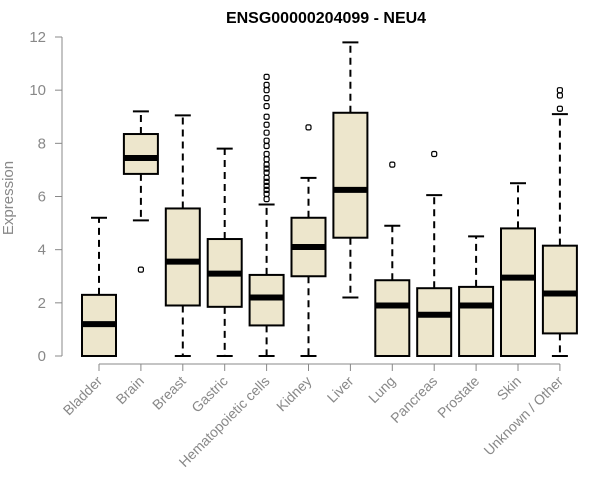  I want to click on box-lung, so click(392, 259).